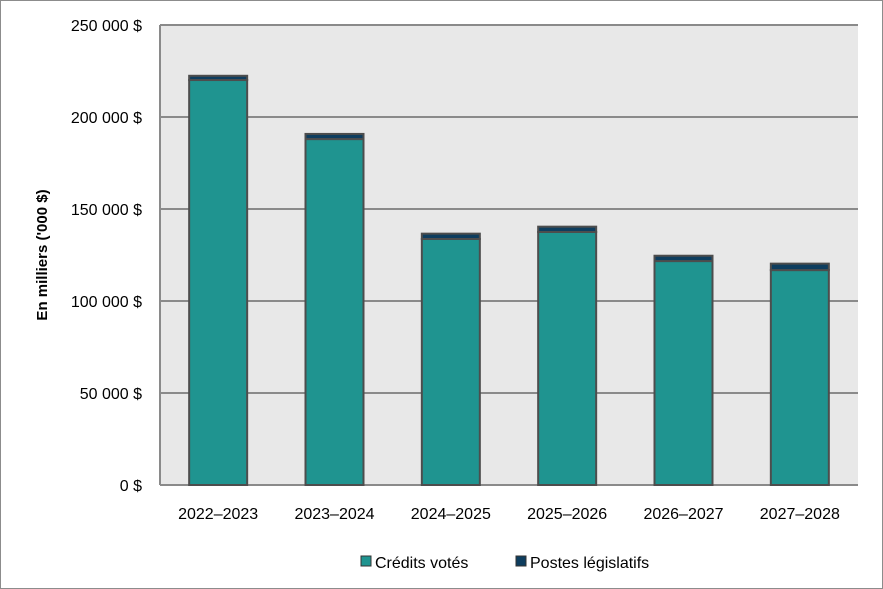 Image resolution: width=883 pixels, height=589 pixels. What do you see at coordinates (421, 563) in the screenshot?
I see `legend-label-credits-votes: Crédits votés` at bounding box center [421, 563].